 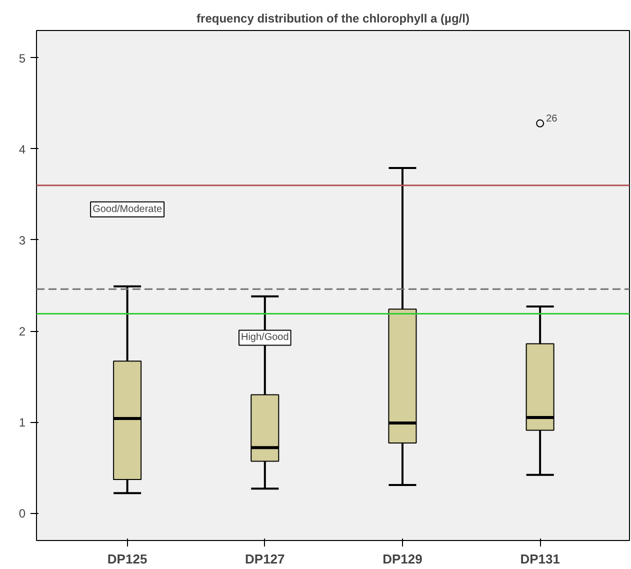 What do you see at coordinates (127, 559) in the screenshot?
I see `x-tick-label: DP125` at bounding box center [127, 559].